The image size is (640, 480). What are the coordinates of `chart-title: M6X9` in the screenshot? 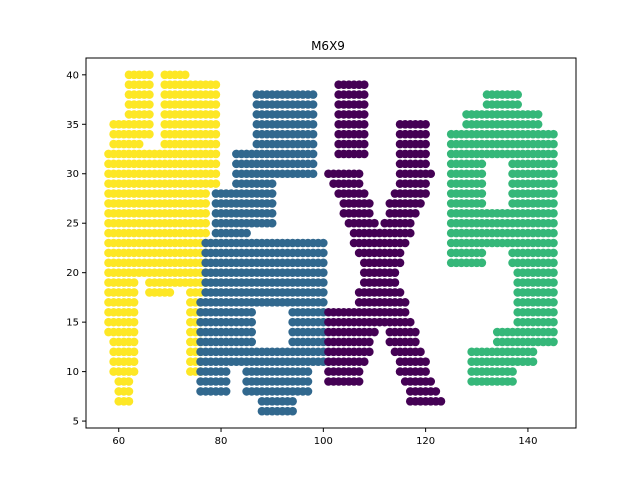 It's located at (328, 46).